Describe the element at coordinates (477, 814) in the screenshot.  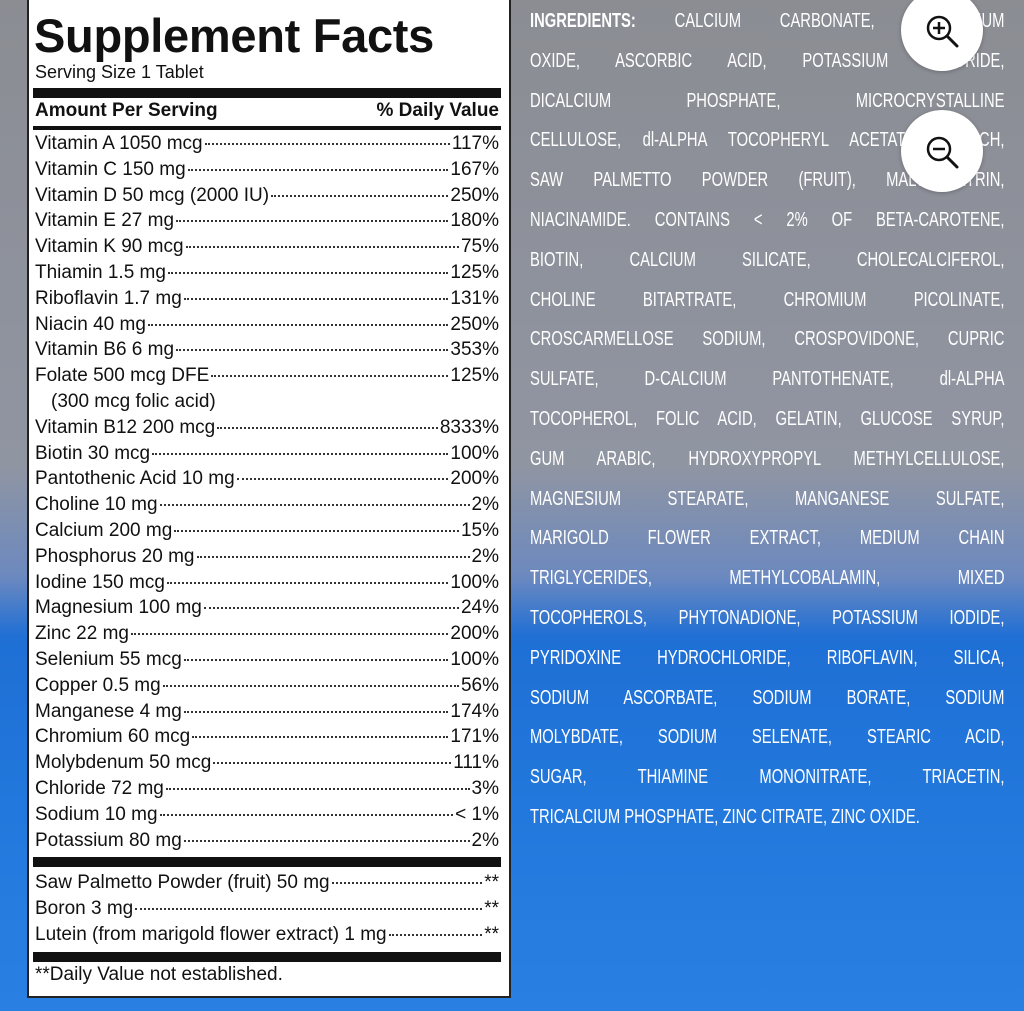
I see `daily-value: < 1%` at that location.